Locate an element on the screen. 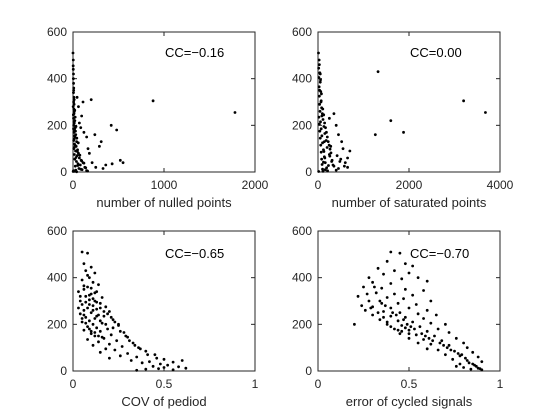 The height and width of the screenshot is (420, 560). correlation-annotation: CC=−0.16 is located at coordinates (194, 52).